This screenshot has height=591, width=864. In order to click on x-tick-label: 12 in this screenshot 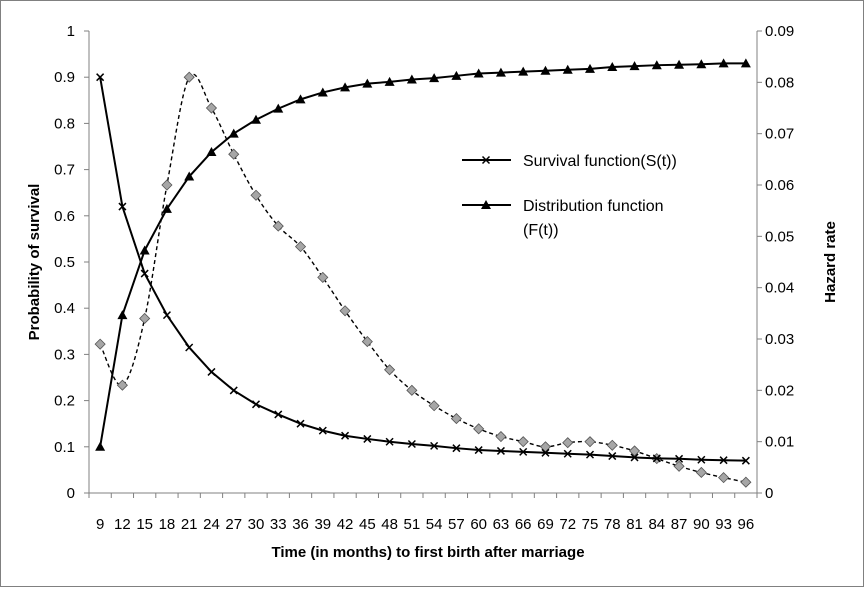, I will do `click(122, 524)`.